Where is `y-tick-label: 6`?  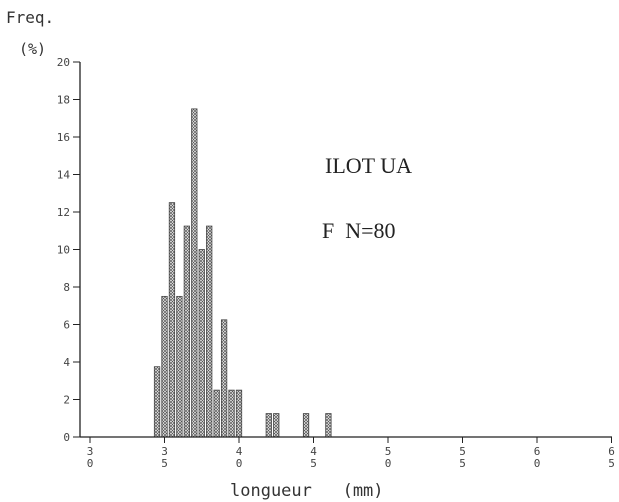 y-tick-label: 6 is located at coordinates (66, 325).